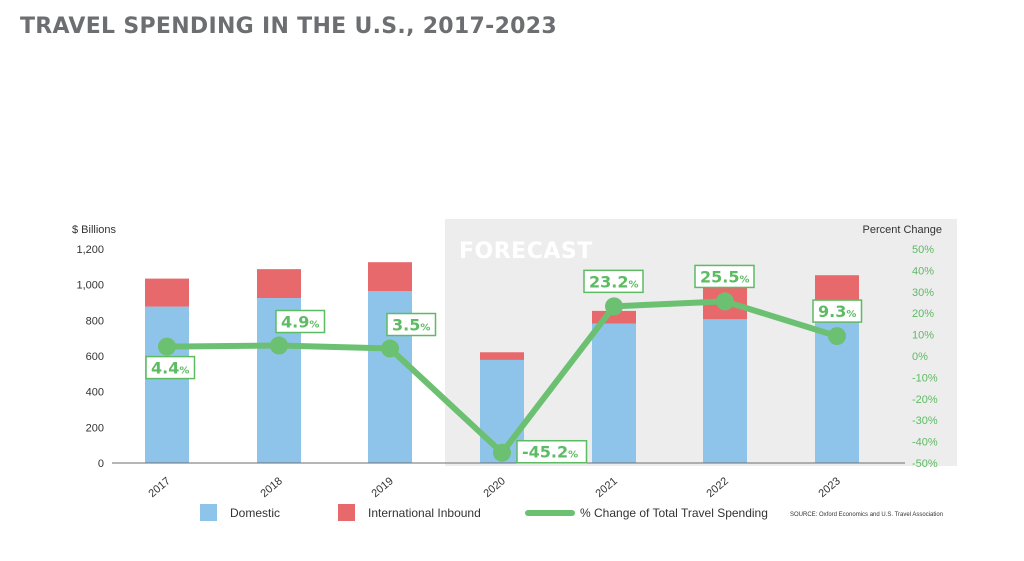 The width and height of the screenshot is (1024, 561). What do you see at coordinates (95, 357) in the screenshot?
I see `left-tick-label: 600` at bounding box center [95, 357].